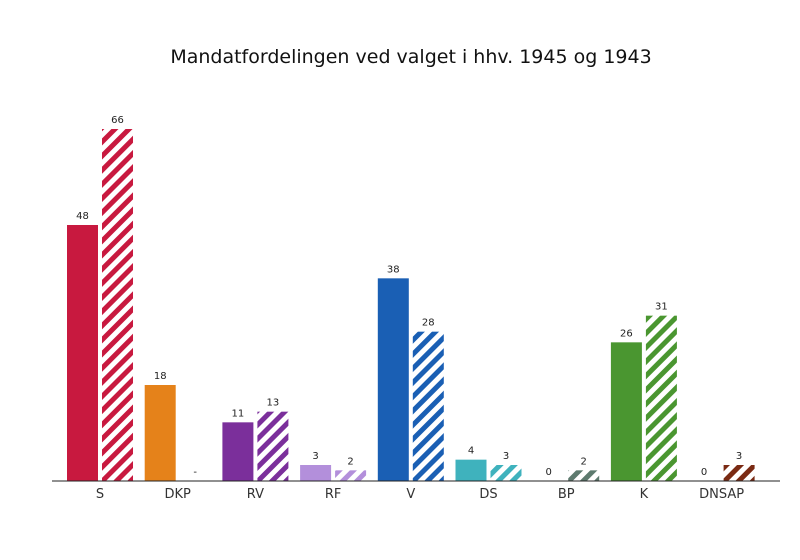  Describe the element at coordinates (333, 494) in the screenshot. I see `category-label-rf: RF` at that location.